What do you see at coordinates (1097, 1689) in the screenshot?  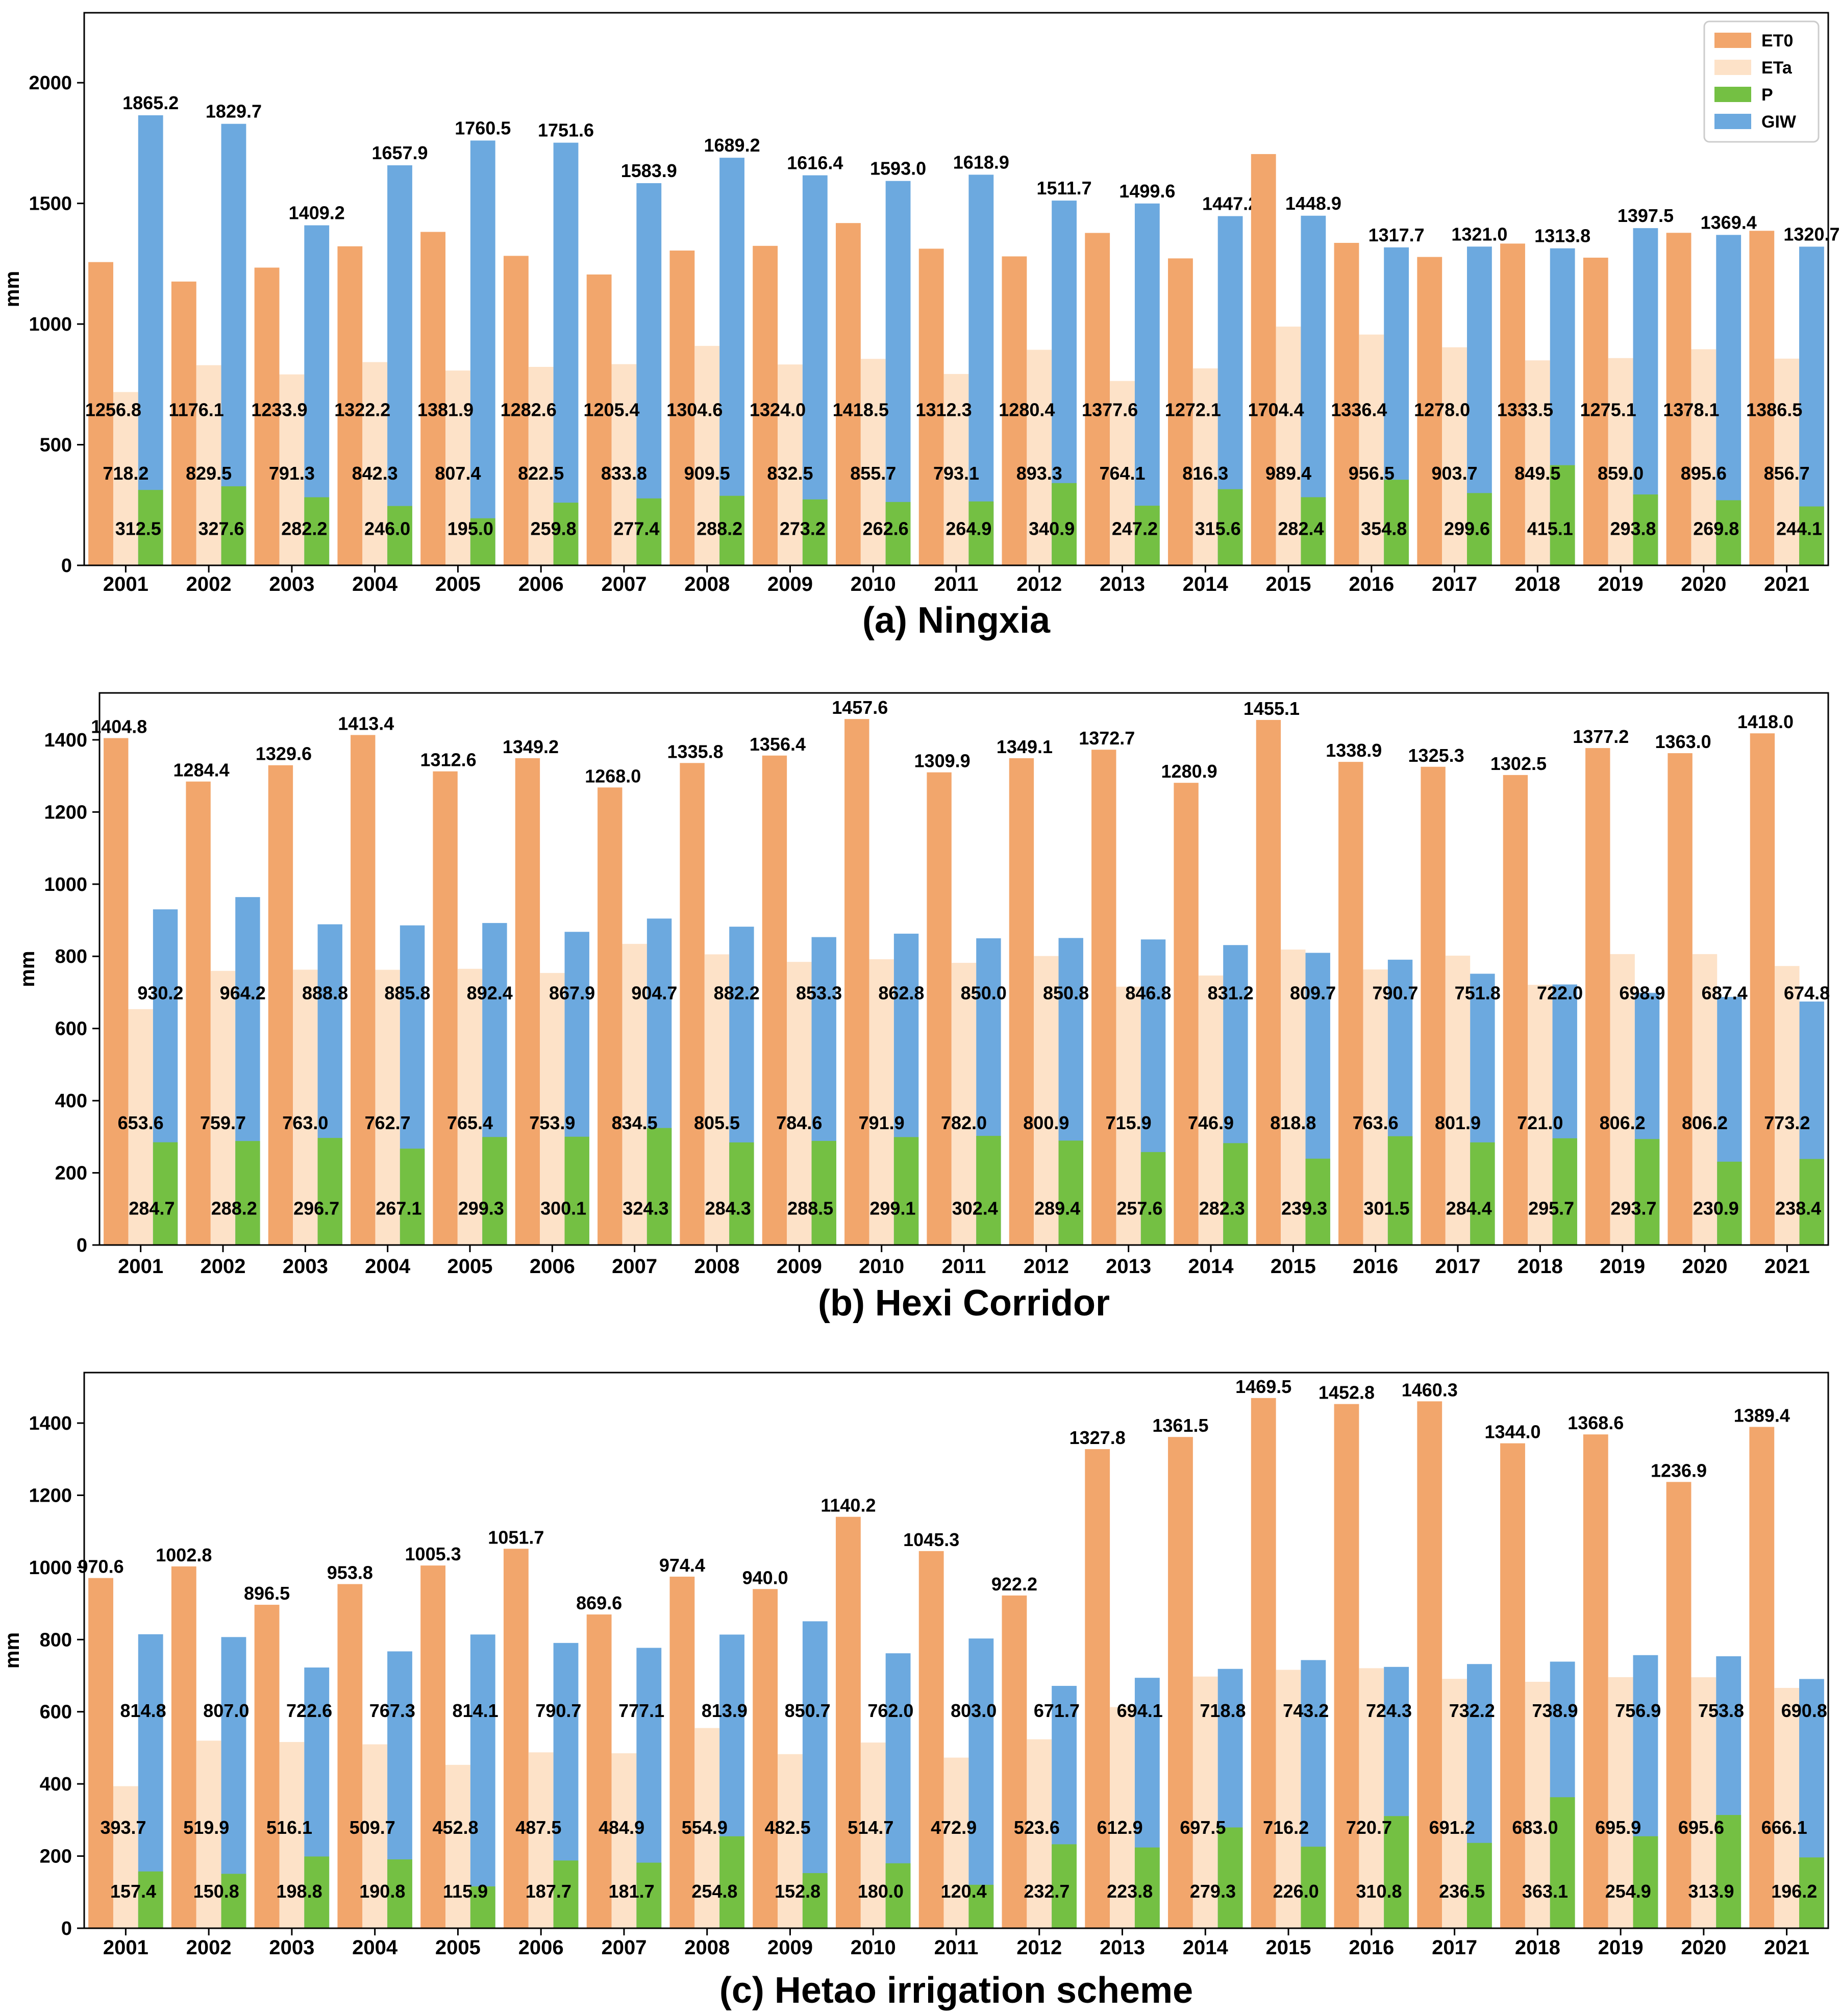 I see `bar-et0-2013` at bounding box center [1097, 1689].